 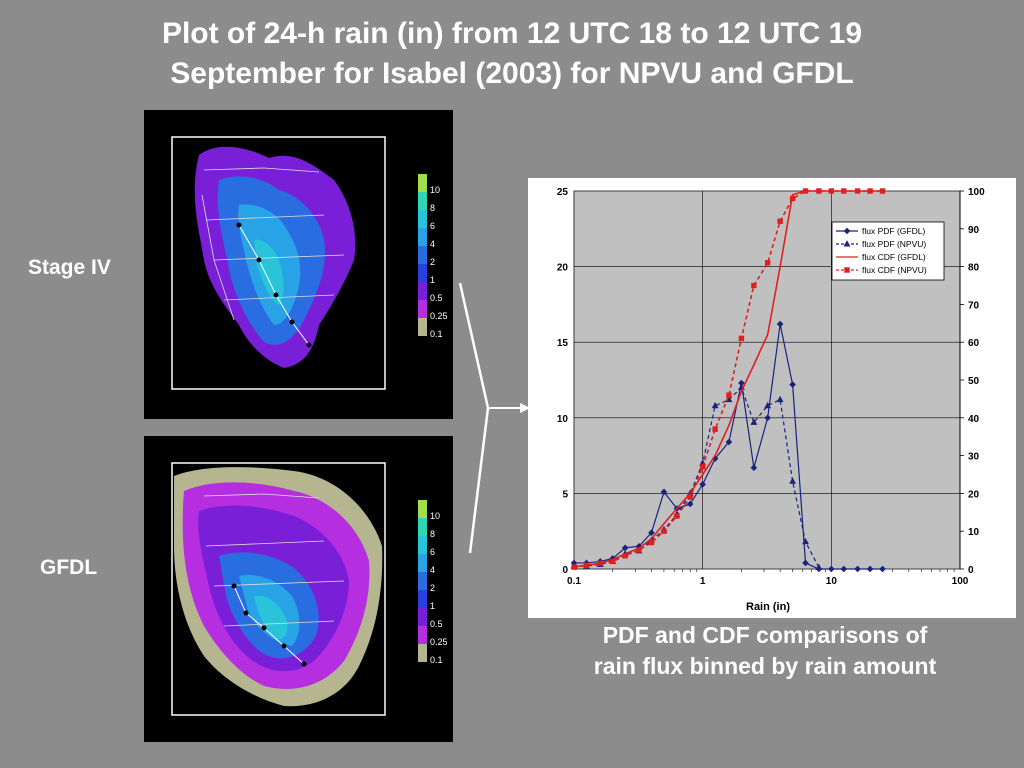 What do you see at coordinates (563, 343) in the screenshot?
I see `y-tick-label: 15` at bounding box center [563, 343].